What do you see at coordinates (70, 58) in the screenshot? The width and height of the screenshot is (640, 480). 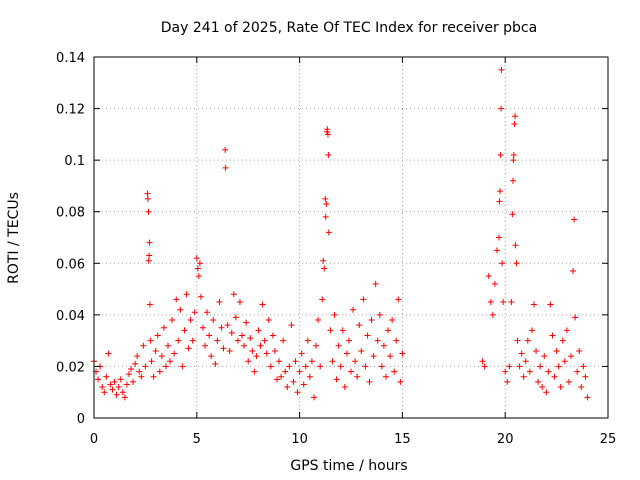 I see `y-tick-label: 0.14` at bounding box center [70, 58].